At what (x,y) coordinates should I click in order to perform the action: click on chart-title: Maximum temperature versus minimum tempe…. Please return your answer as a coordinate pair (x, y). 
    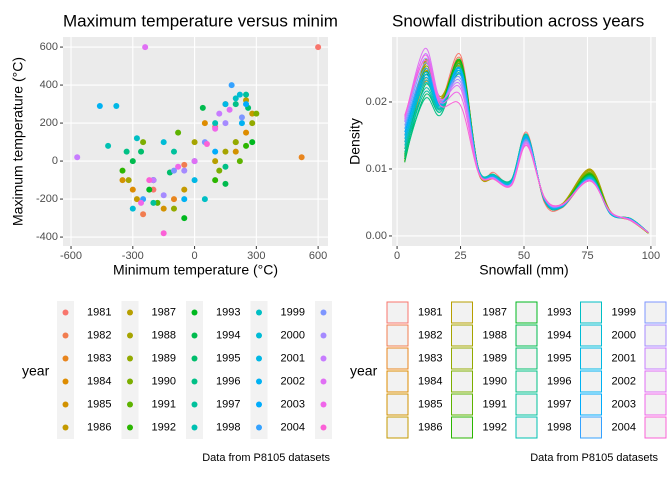
    Looking at the image, I should click on (260, 20).